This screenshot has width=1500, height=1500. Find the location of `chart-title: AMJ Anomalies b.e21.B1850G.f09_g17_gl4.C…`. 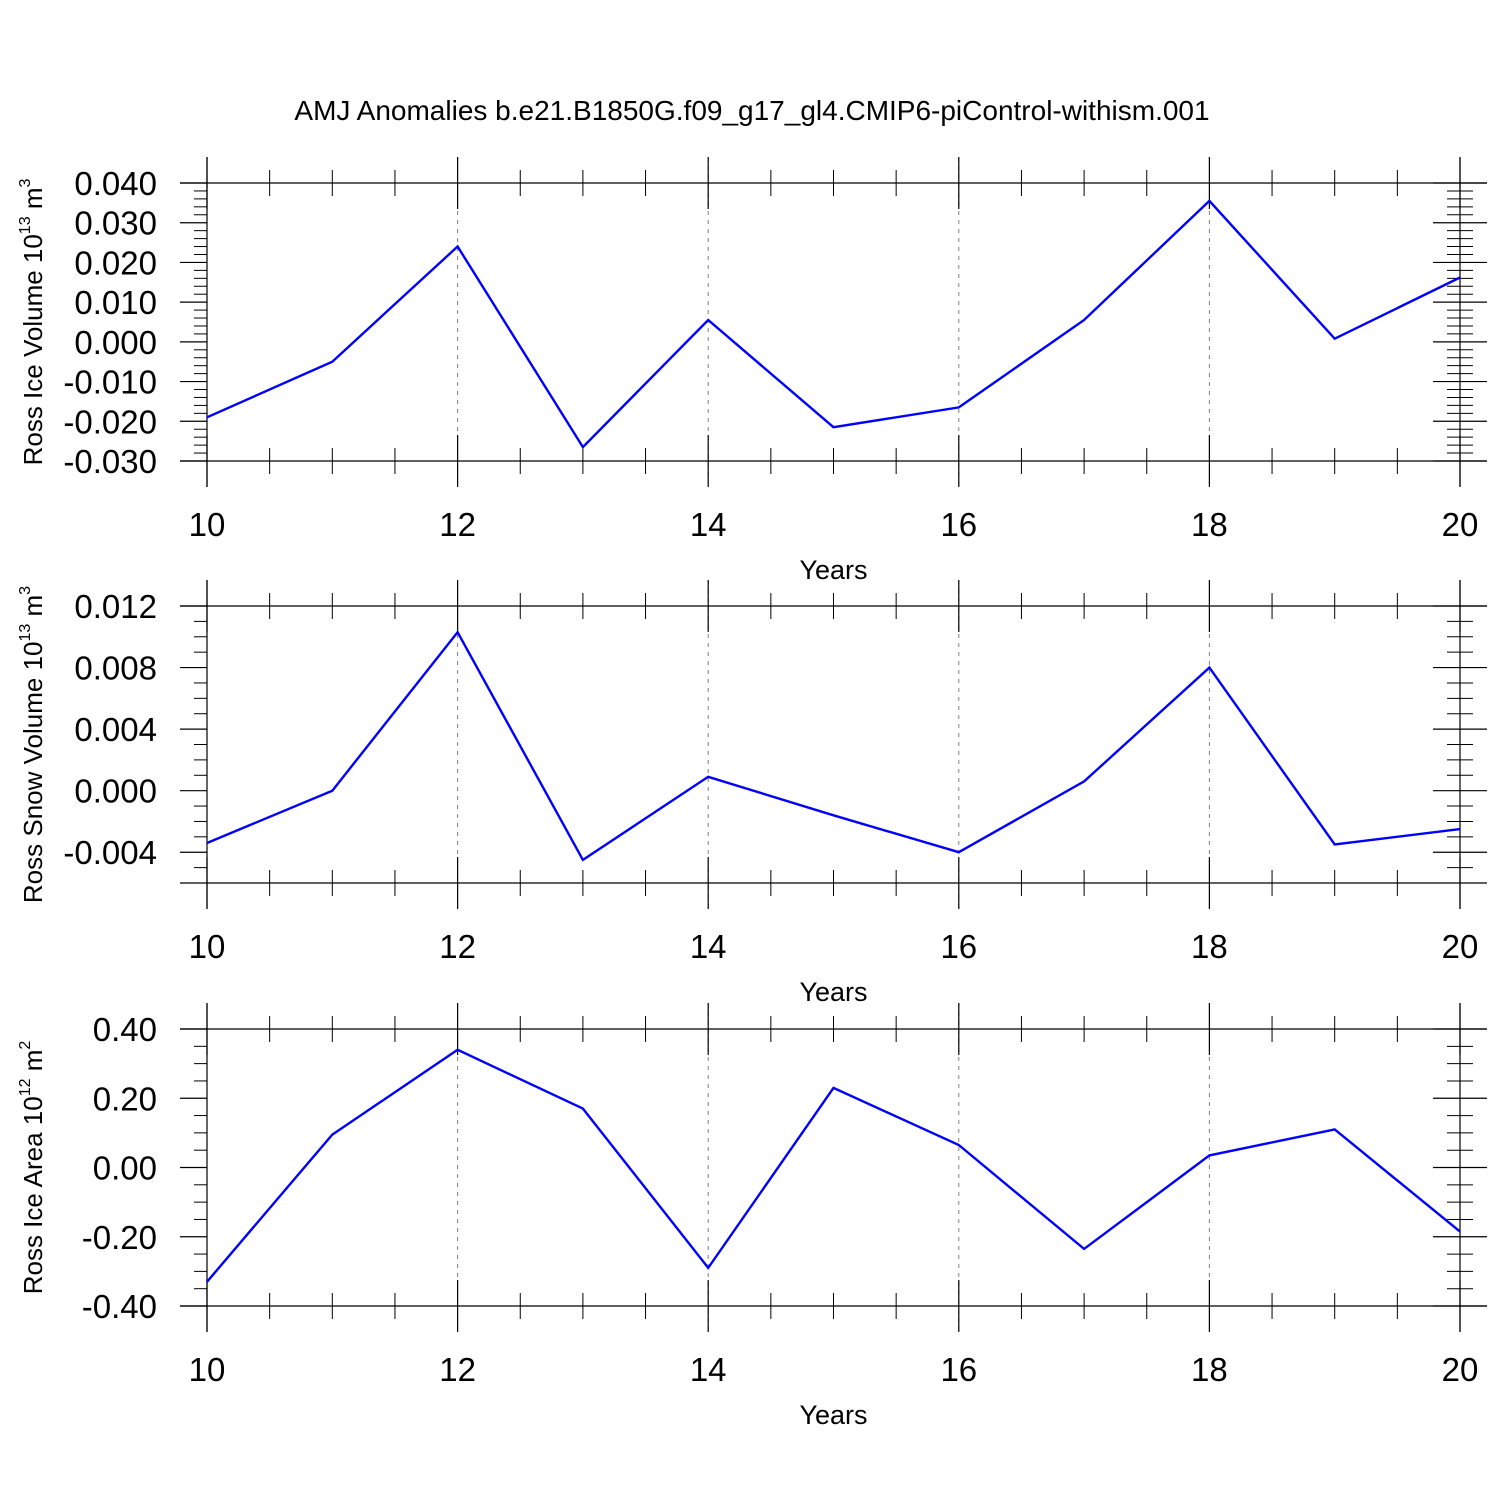

chart-title: AMJ Anomalies b.e21.B1850G.f09_g17_gl4.C… is located at coordinates (751, 110).